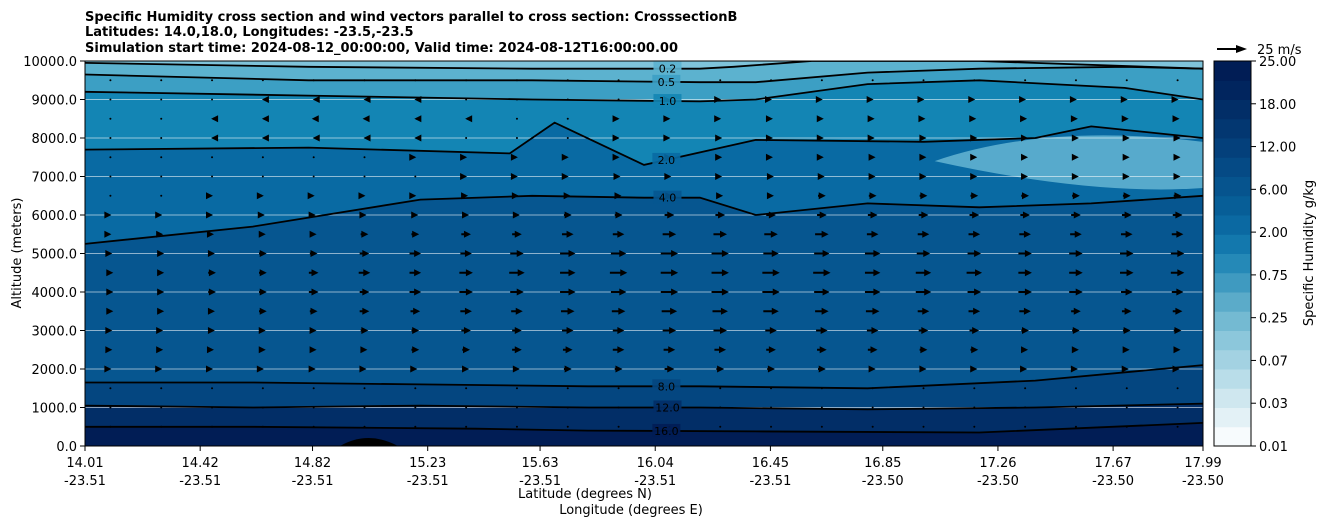 This screenshot has width=1326, height=526. Describe the element at coordinates (667, 101) in the screenshot. I see `contour-label-bg-1.0` at that location.